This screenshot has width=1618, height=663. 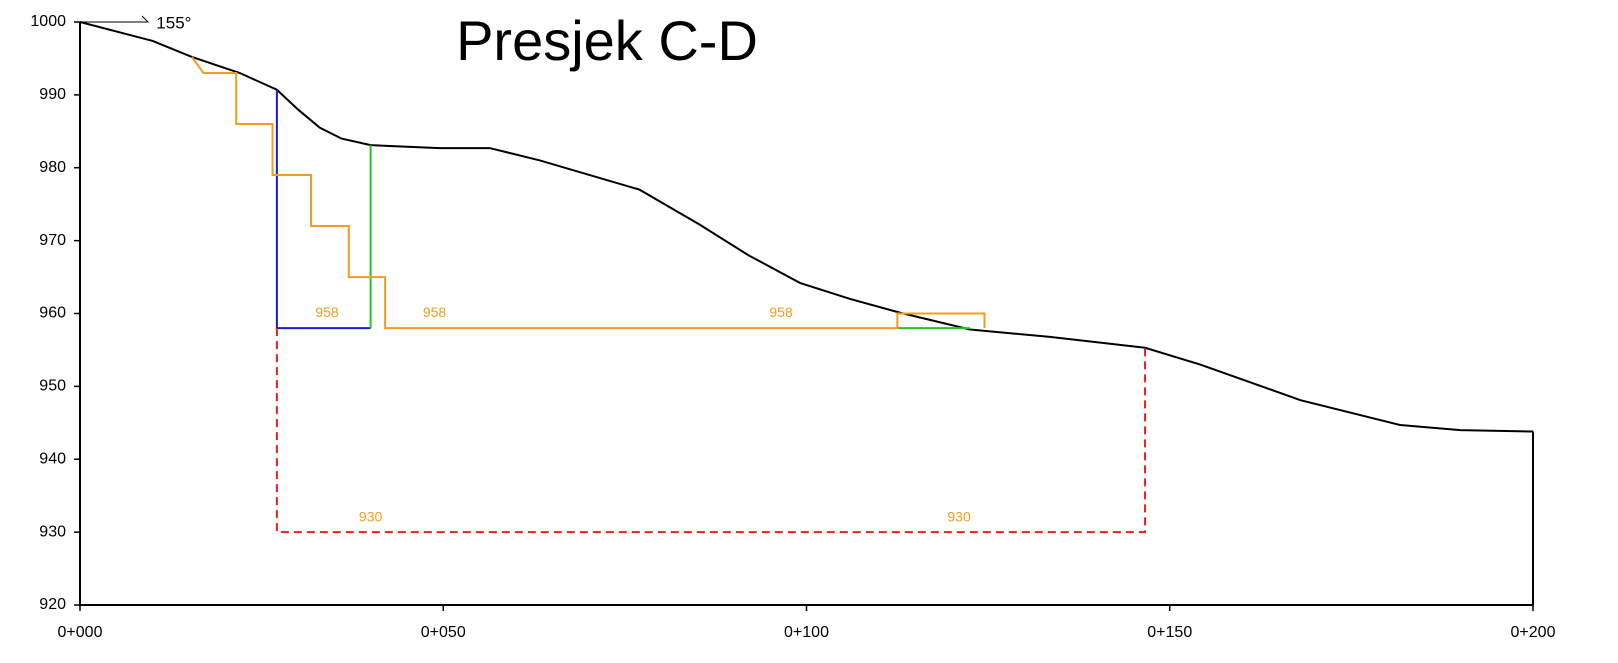 I want to click on x-tick-label: 0+200, so click(x=1533, y=632).